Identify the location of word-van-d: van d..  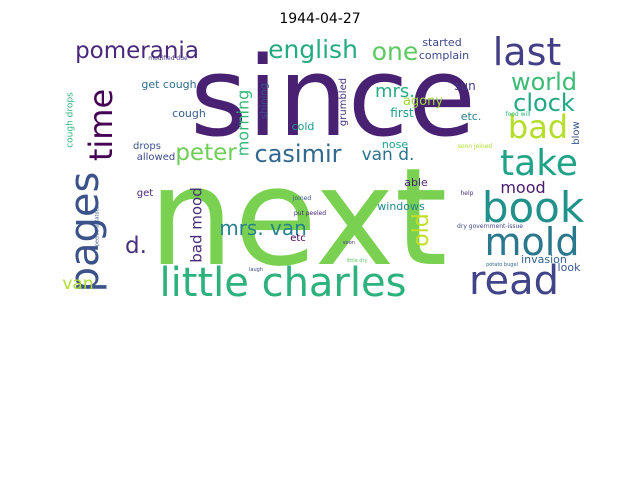
(388, 155).